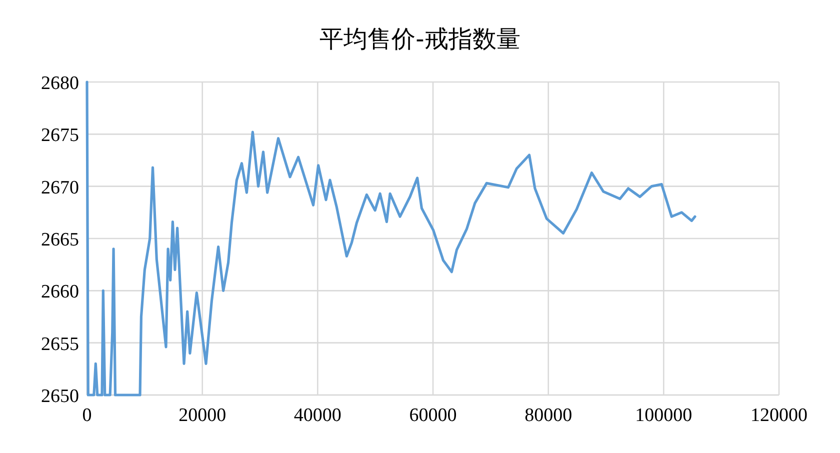 The height and width of the screenshot is (453, 840). I want to click on y-tick-label: 2660, so click(60, 292).